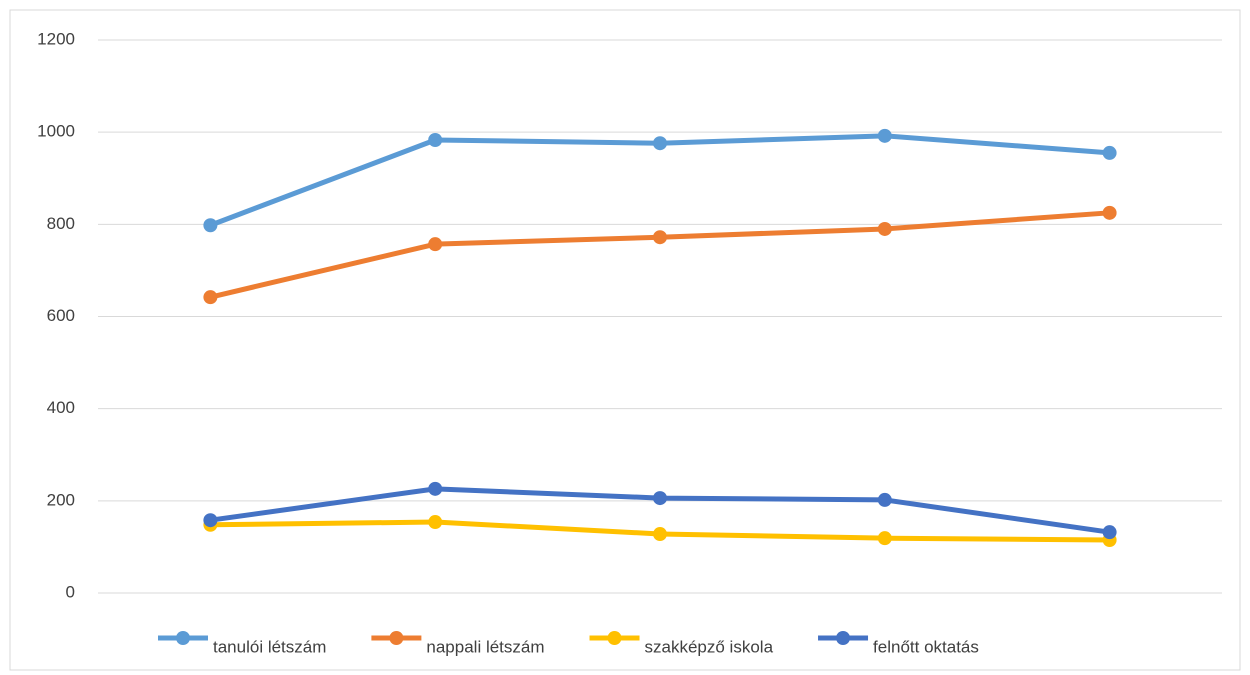 This screenshot has height=675, width=1250. I want to click on legend-label: felnőtt oktatás, so click(926, 646).